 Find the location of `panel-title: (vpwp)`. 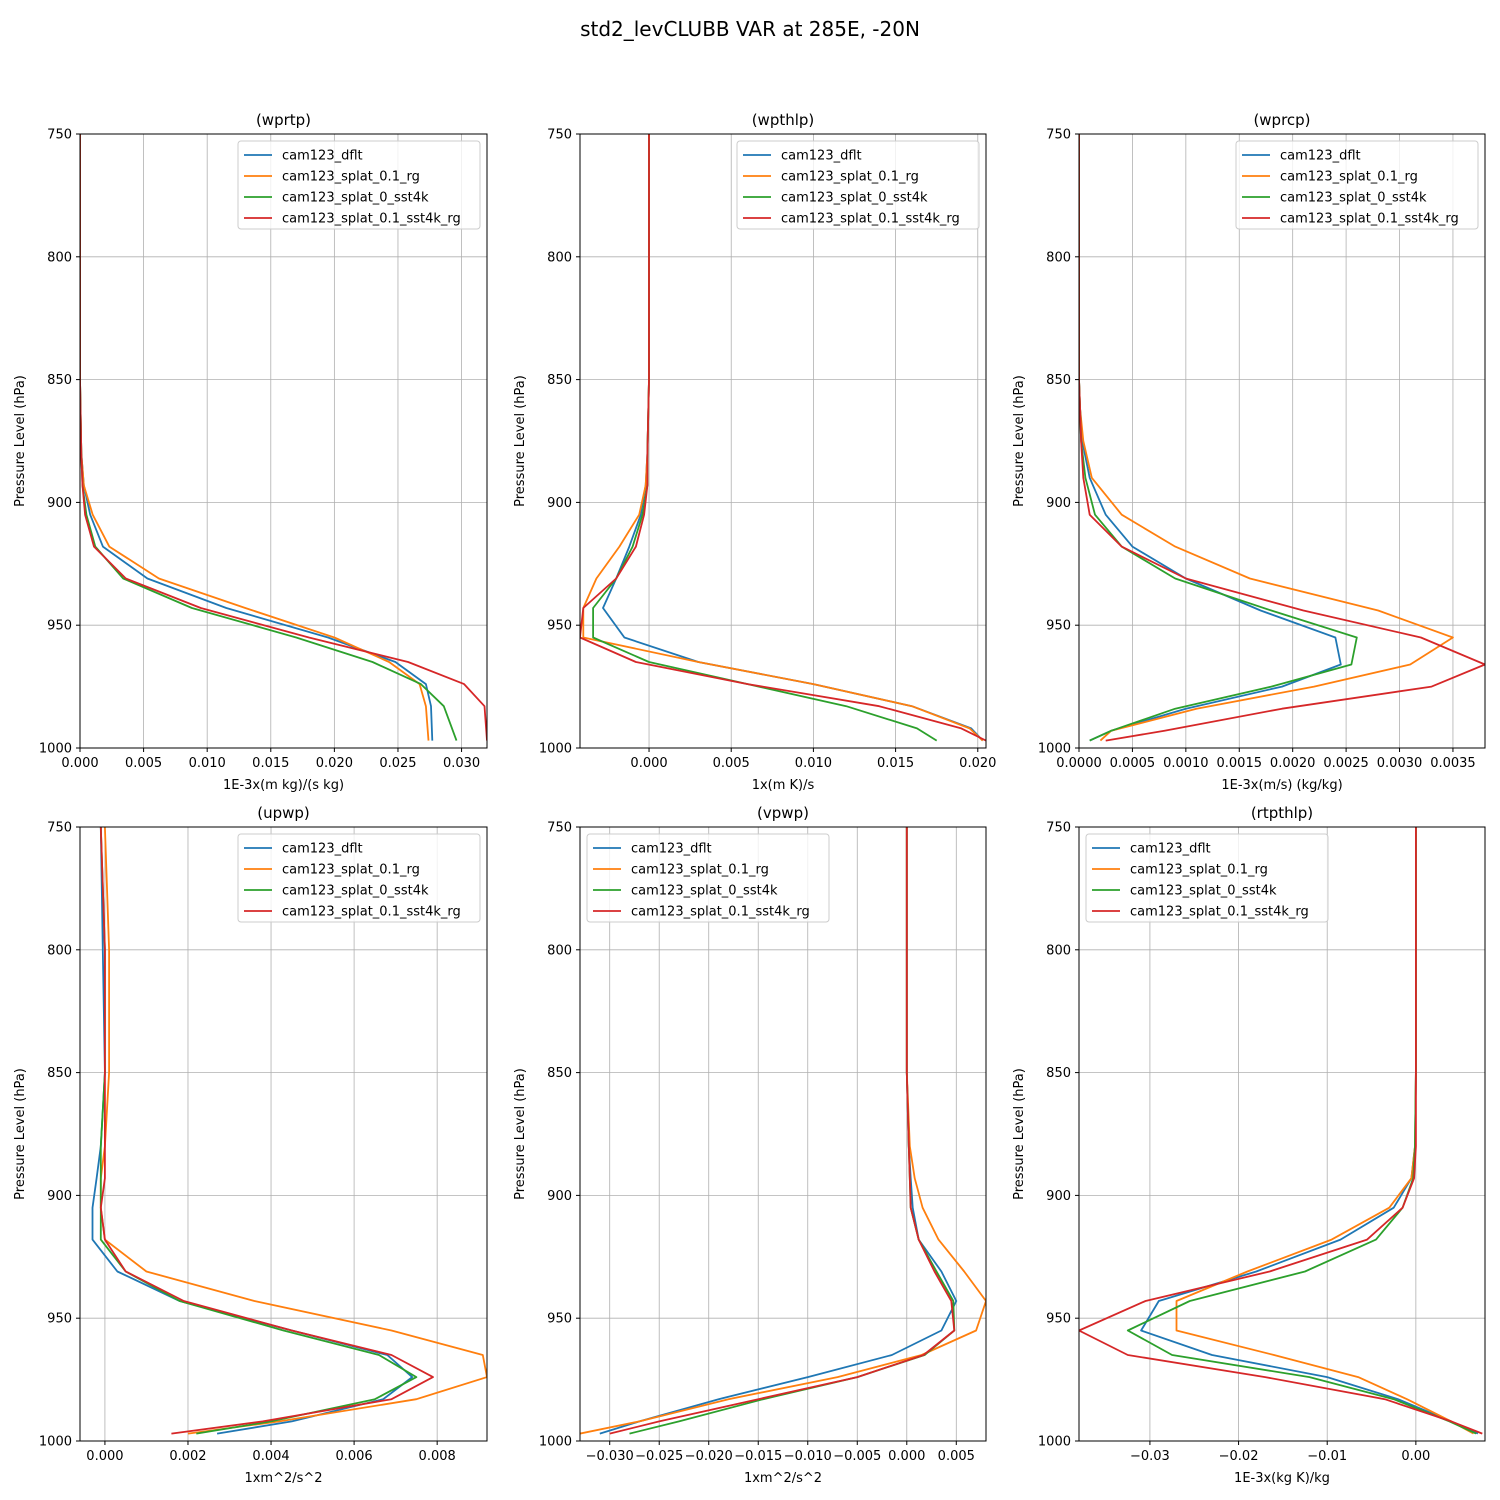

panel-title: (vpwp) is located at coordinates (783, 813).